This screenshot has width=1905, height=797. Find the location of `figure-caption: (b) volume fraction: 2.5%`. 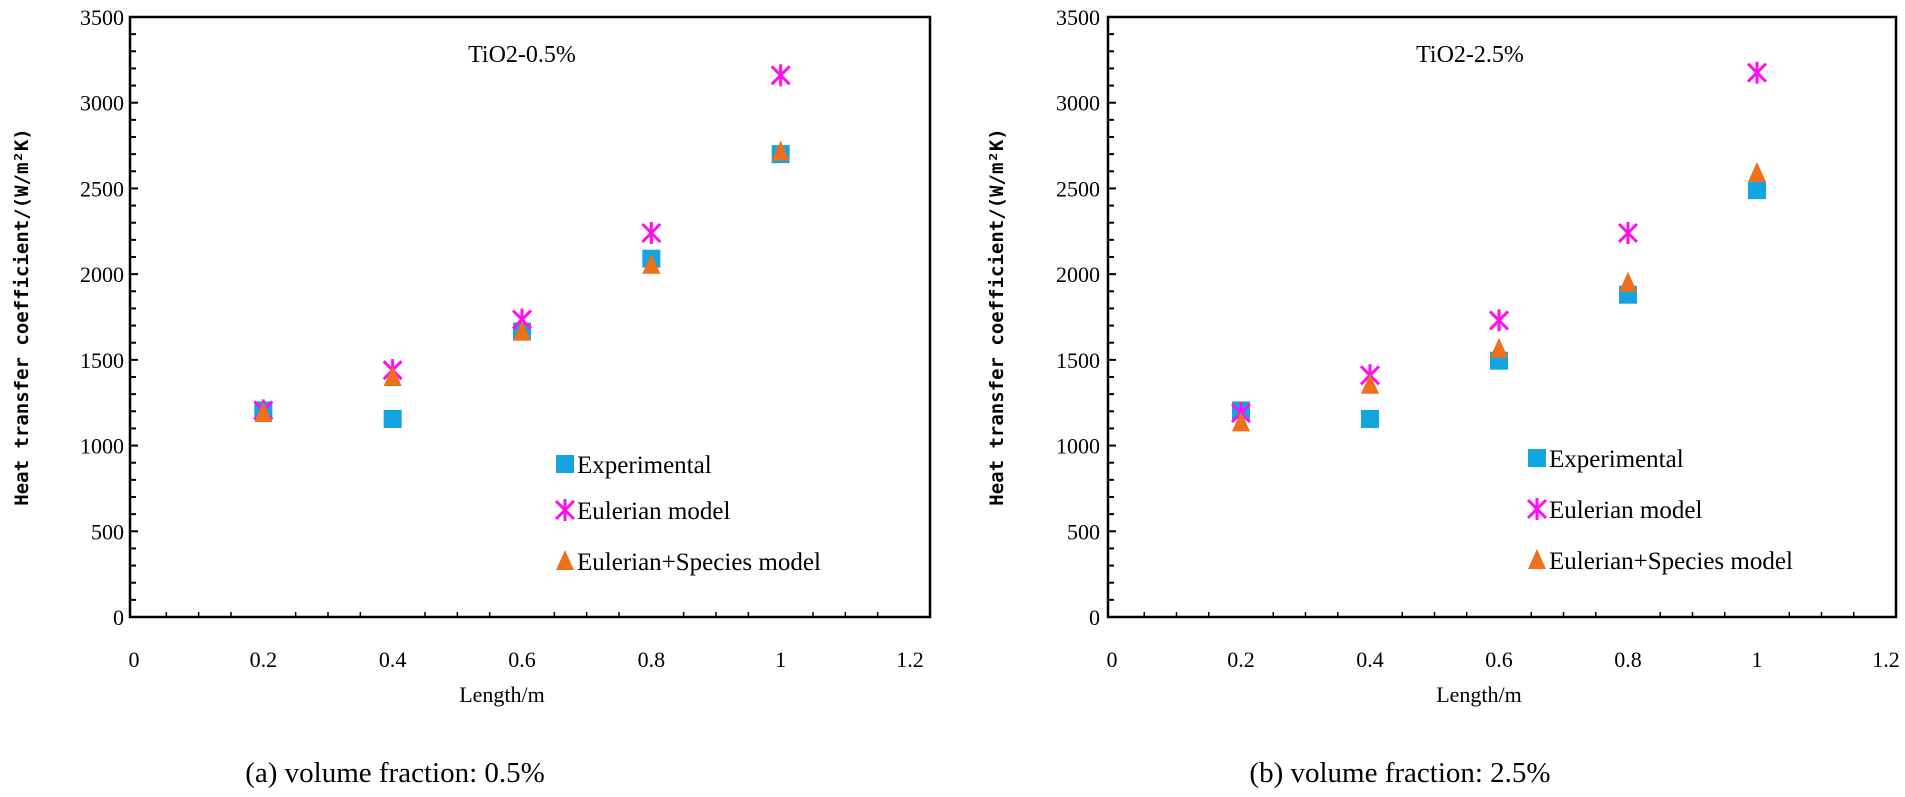

figure-caption: (b) volume fraction: 2.5% is located at coordinates (1399, 773).